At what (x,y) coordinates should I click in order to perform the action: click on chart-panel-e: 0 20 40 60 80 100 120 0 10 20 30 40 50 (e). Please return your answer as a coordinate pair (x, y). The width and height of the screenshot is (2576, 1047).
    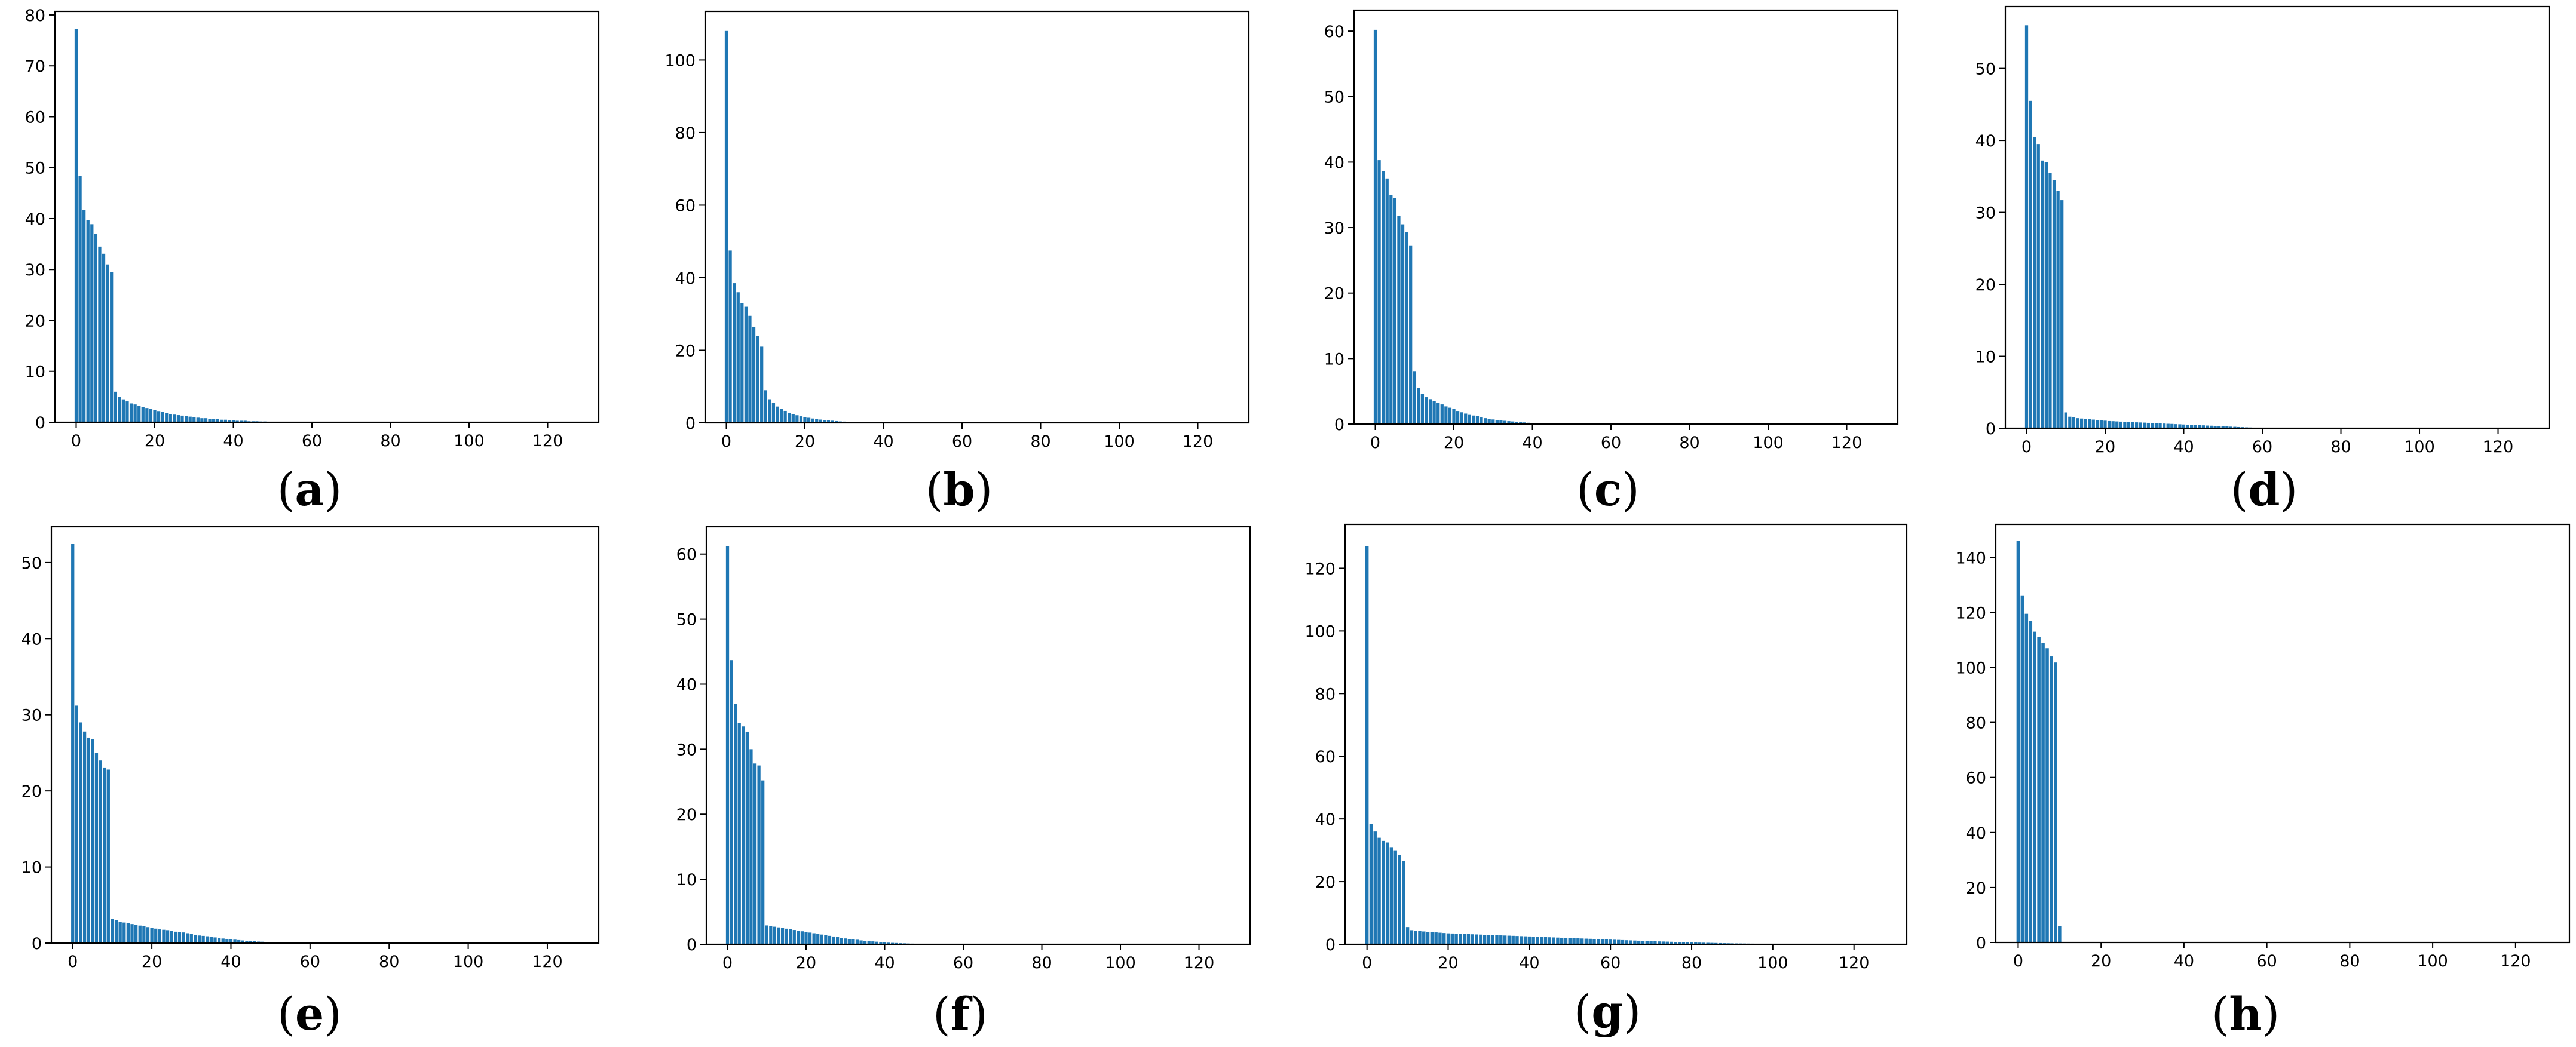
    Looking at the image, I should click on (311, 783).